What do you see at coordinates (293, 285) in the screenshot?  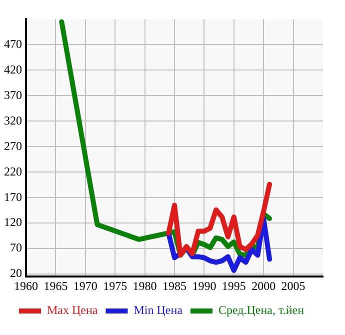 I see `x-tick-label: 2005` at bounding box center [293, 285].